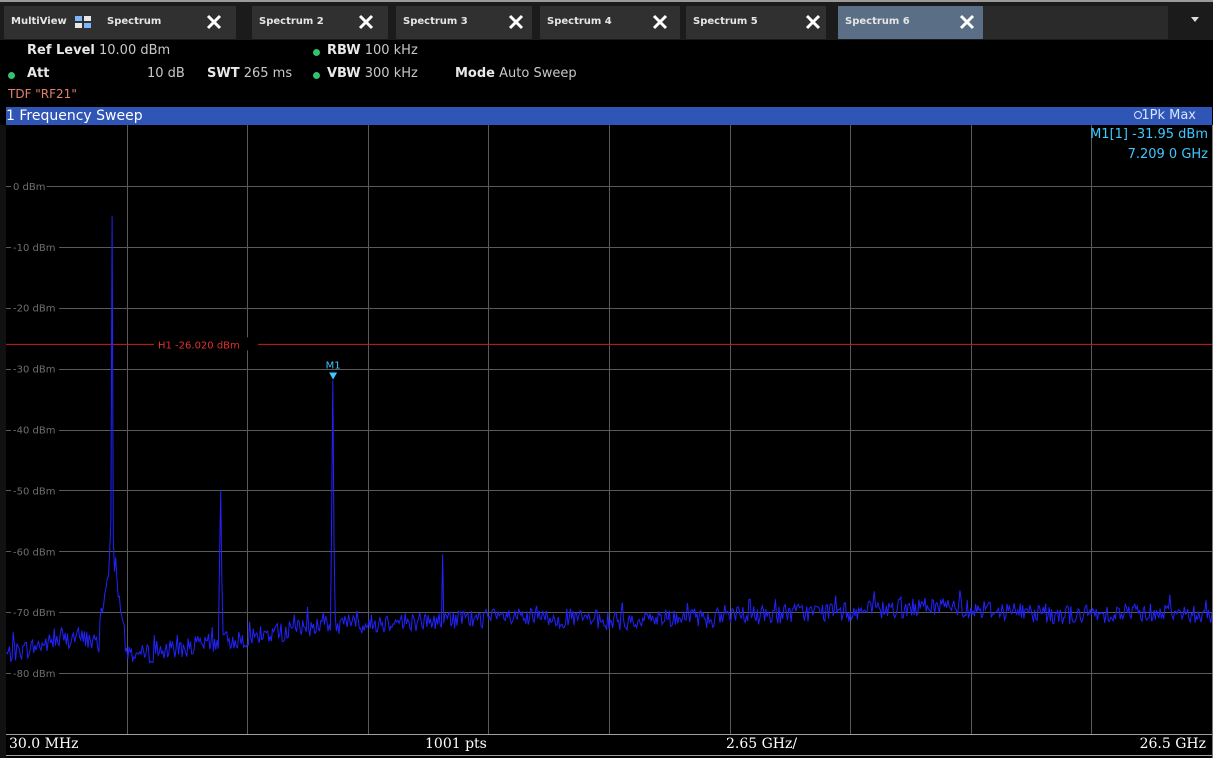  I want to click on vbw-value: 300 kHz, so click(391, 73).